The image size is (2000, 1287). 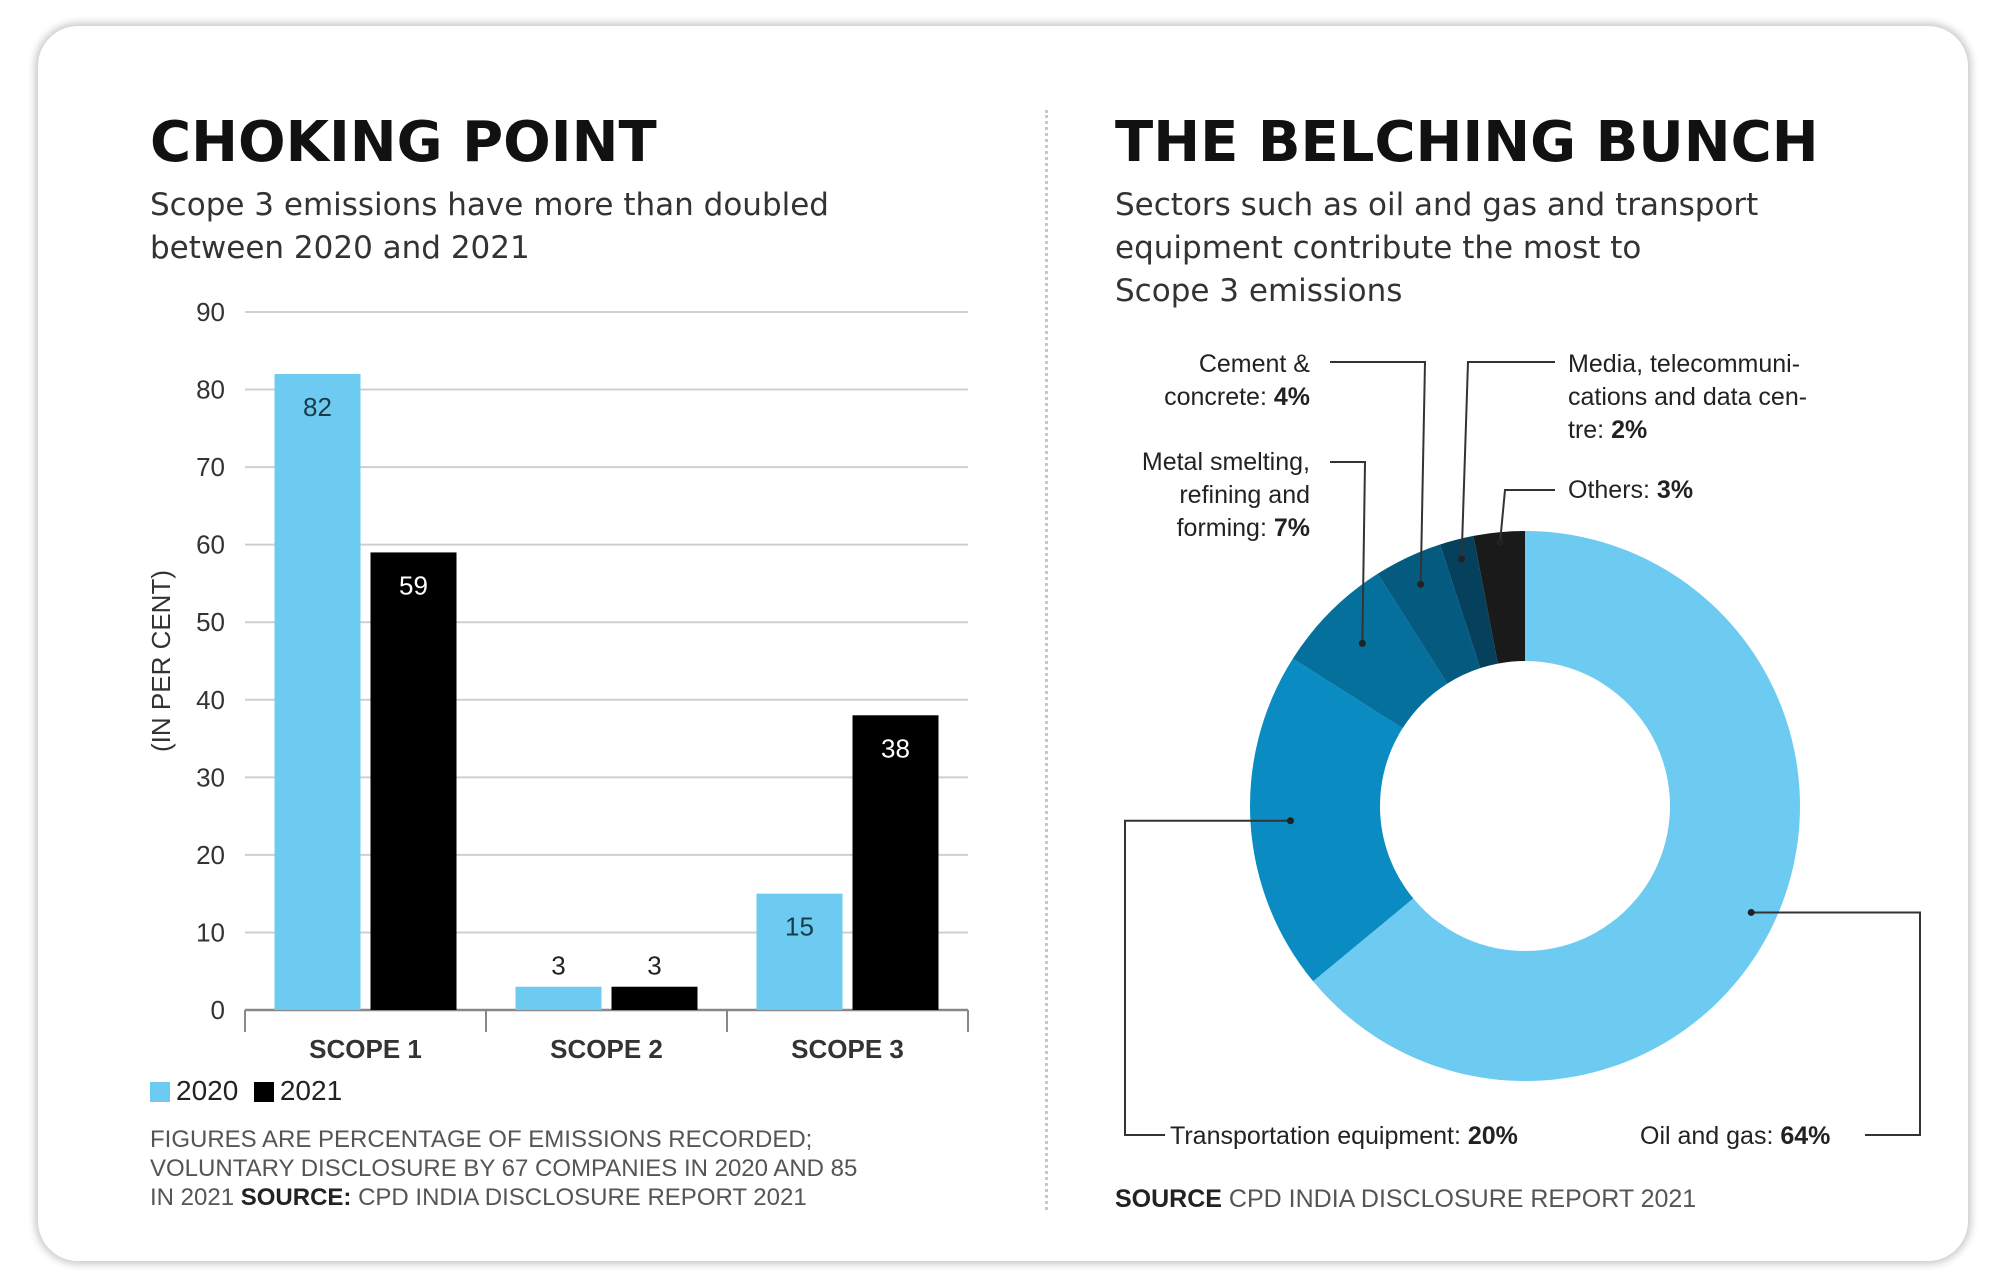 I want to click on callout-cement-line-1: Cement &, so click(x=1254, y=364).